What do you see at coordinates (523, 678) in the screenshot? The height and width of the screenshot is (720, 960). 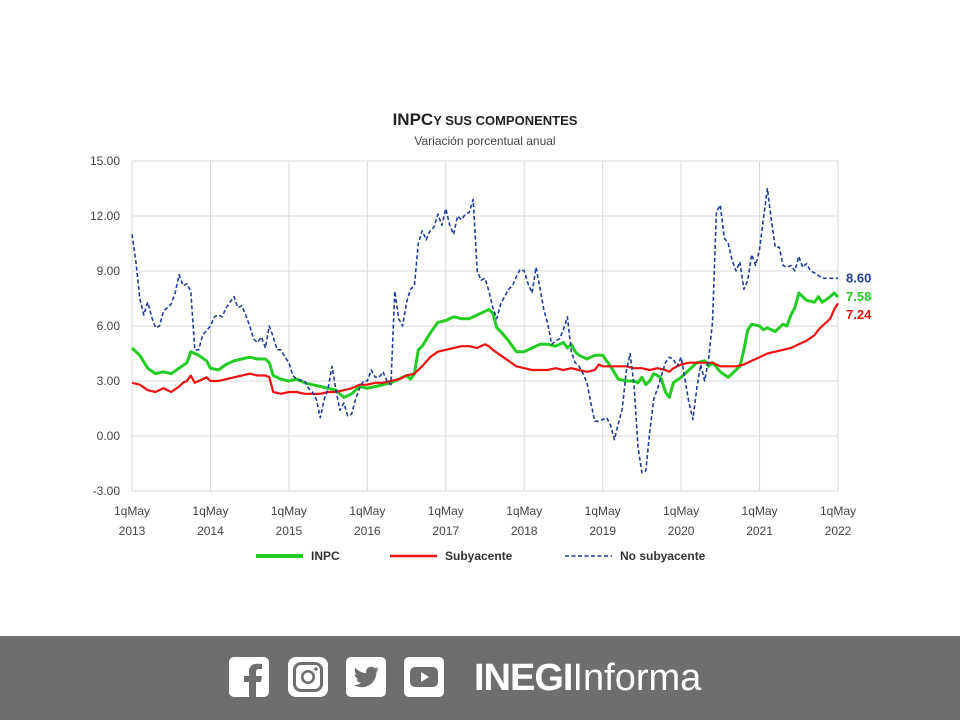 I see `brand-bold: INEGI` at bounding box center [523, 678].